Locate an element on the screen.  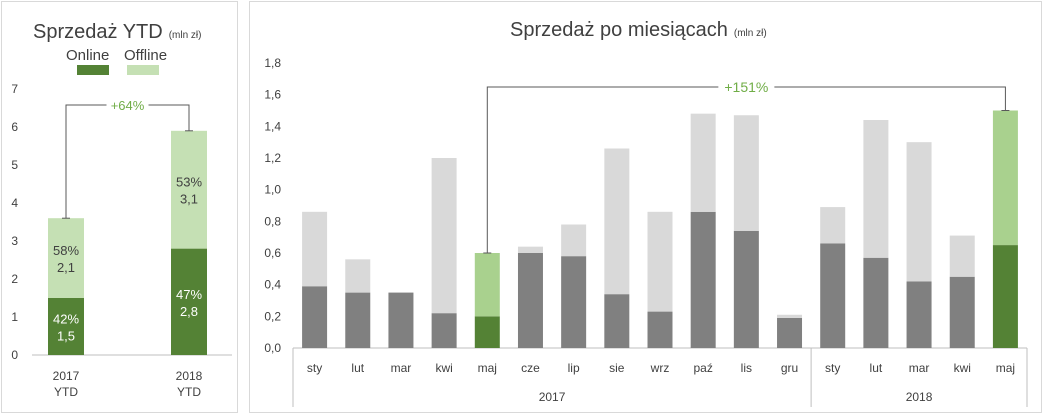
data-label-value: 1,5 is located at coordinates (66, 336).